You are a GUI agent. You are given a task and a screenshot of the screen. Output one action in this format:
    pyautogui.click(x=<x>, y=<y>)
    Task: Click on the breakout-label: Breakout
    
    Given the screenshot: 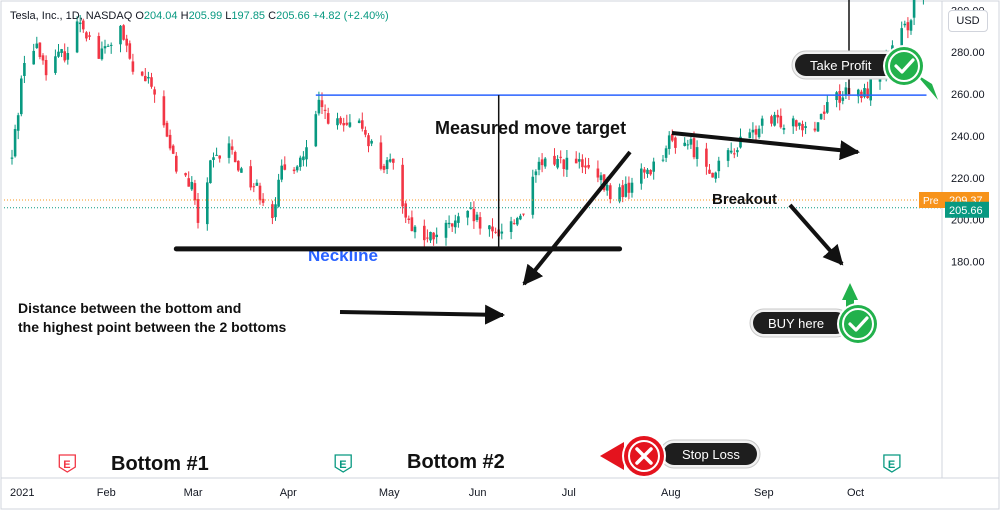 What is the action you would take?
    pyautogui.click(x=744, y=199)
    